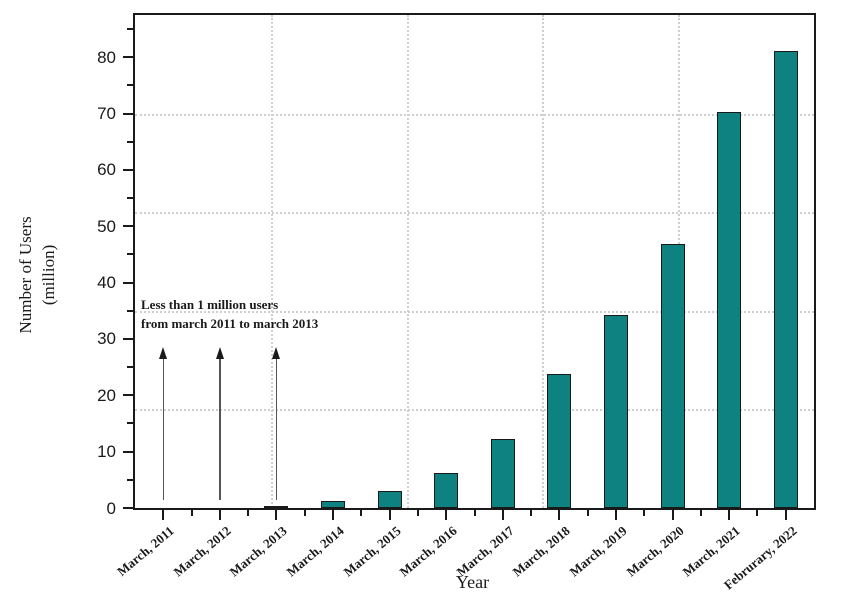 The width and height of the screenshot is (850, 603). I want to click on bar-march-2016, so click(446, 490).